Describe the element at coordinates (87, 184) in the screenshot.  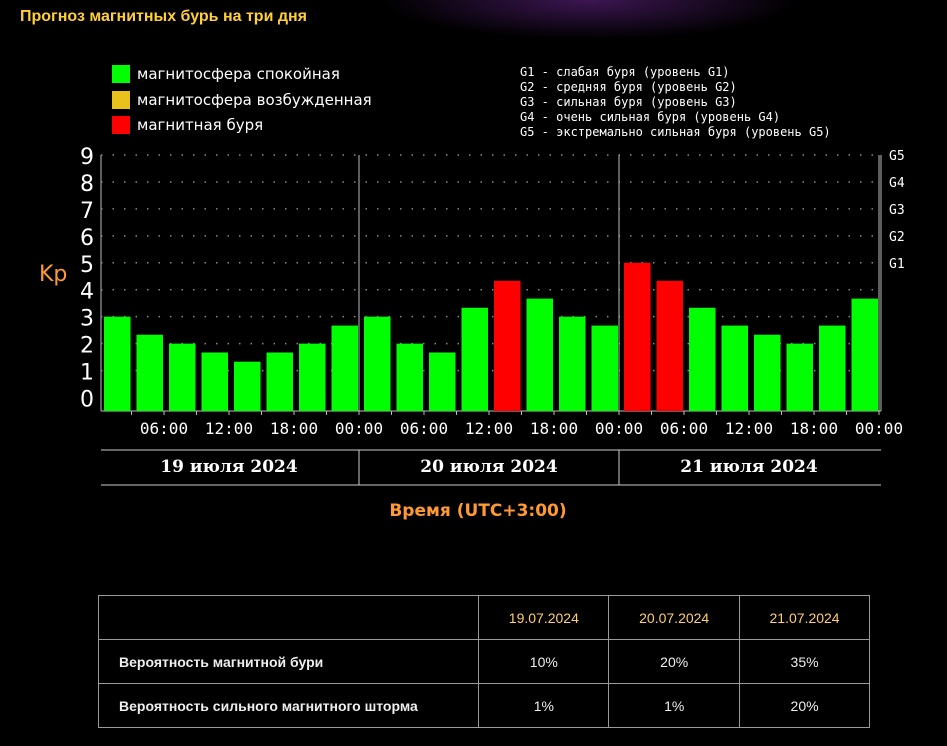
I see `y-tick-label: 8` at that location.